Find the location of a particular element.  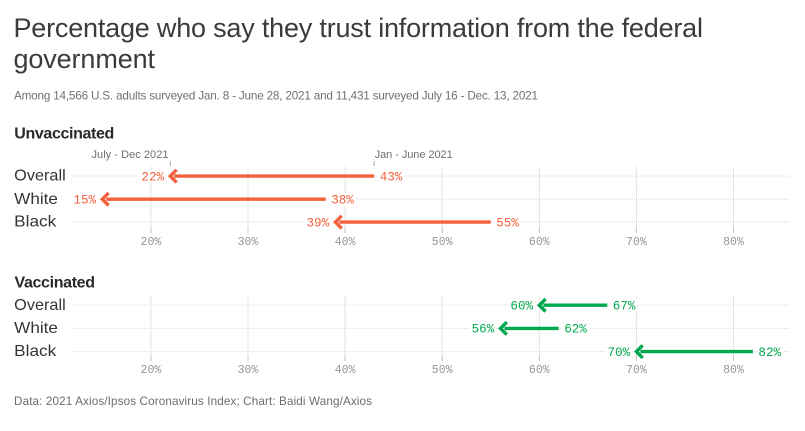

svg-text: 62% is located at coordinates (575, 330).